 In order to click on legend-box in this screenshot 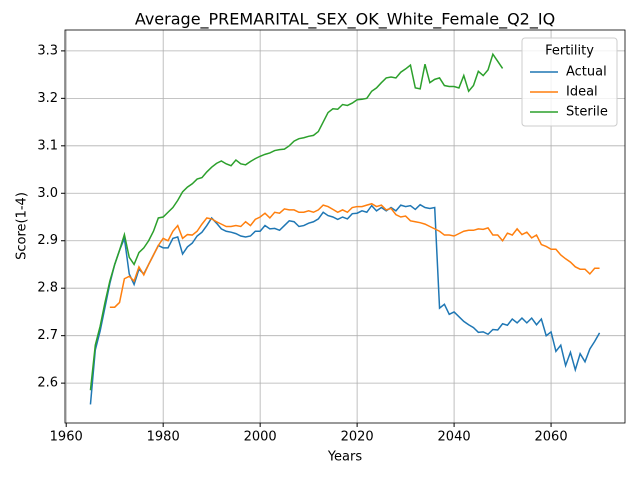, I will do `click(569, 82)`.